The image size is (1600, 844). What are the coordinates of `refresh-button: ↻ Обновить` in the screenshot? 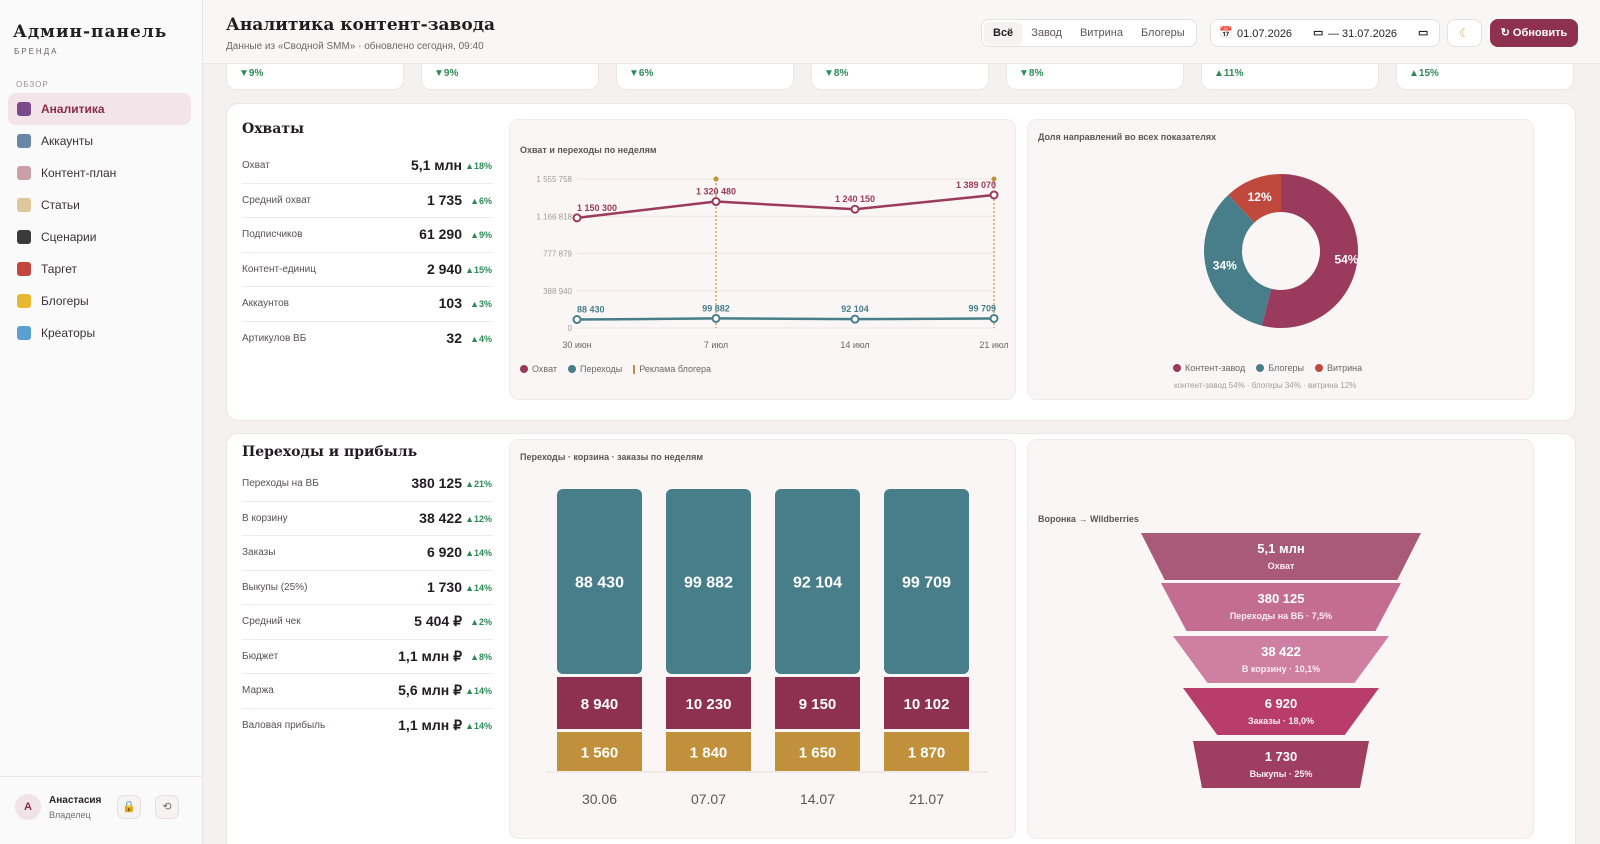 It's located at (1534, 33).